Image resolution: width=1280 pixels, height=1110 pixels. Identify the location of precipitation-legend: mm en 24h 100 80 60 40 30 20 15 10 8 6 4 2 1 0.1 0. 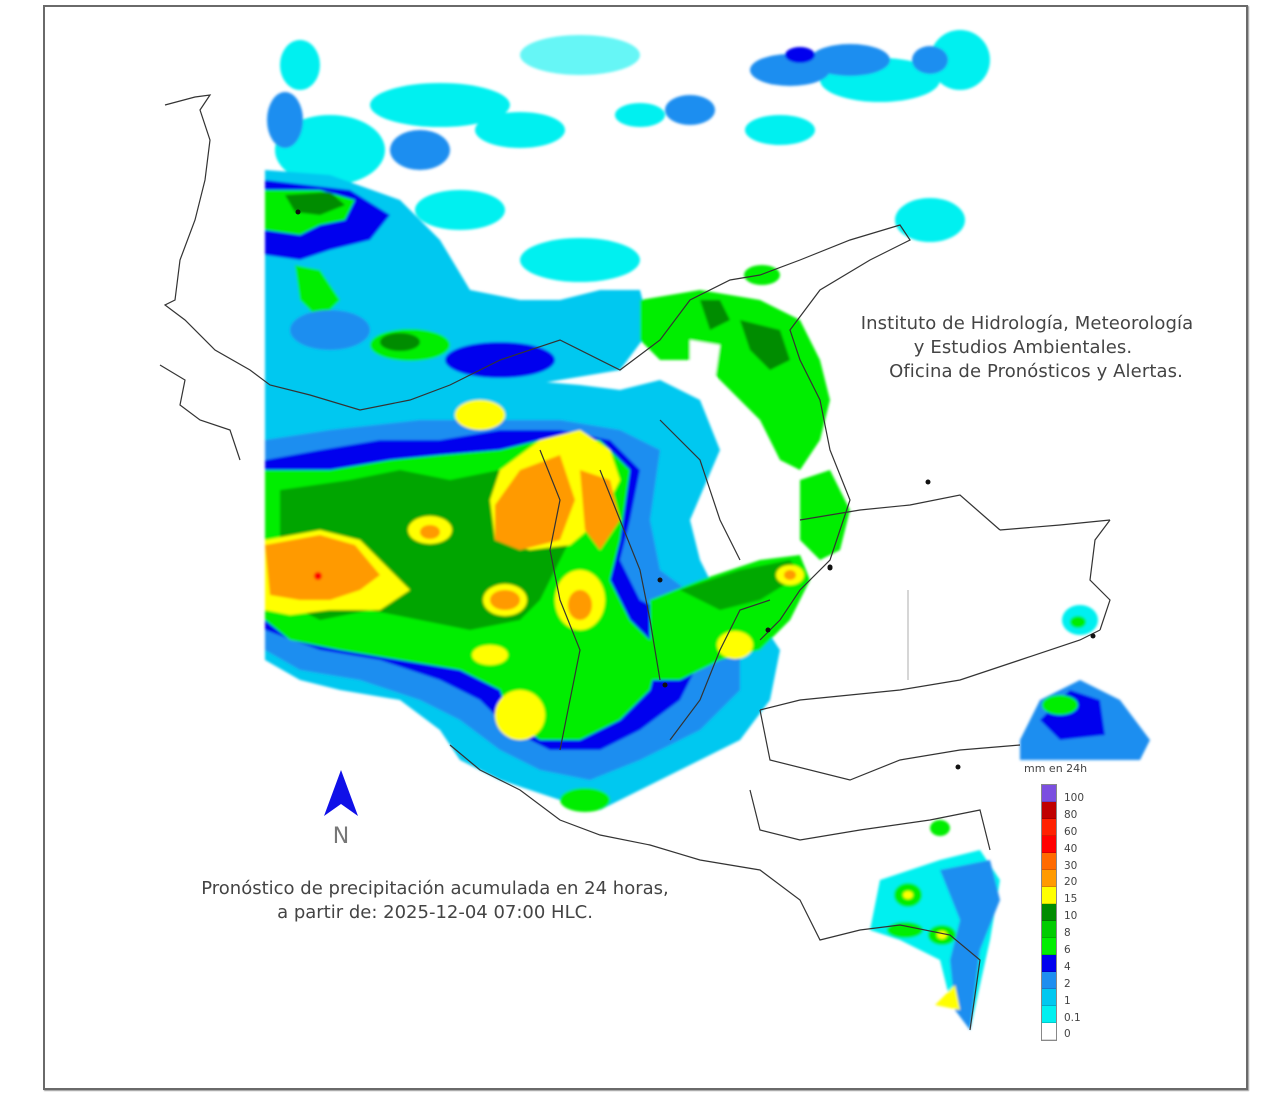
(1075, 907).